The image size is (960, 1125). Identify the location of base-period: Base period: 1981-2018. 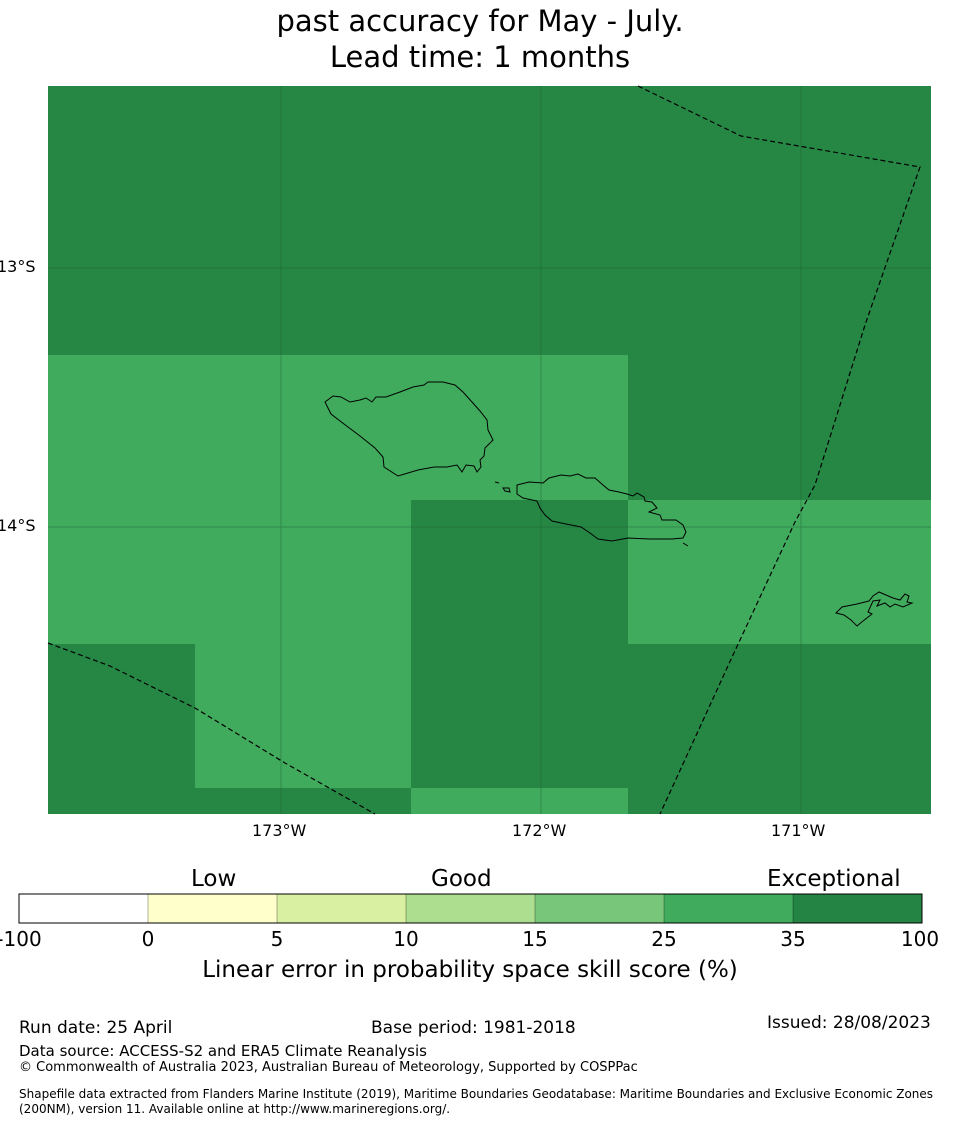
(473, 1028).